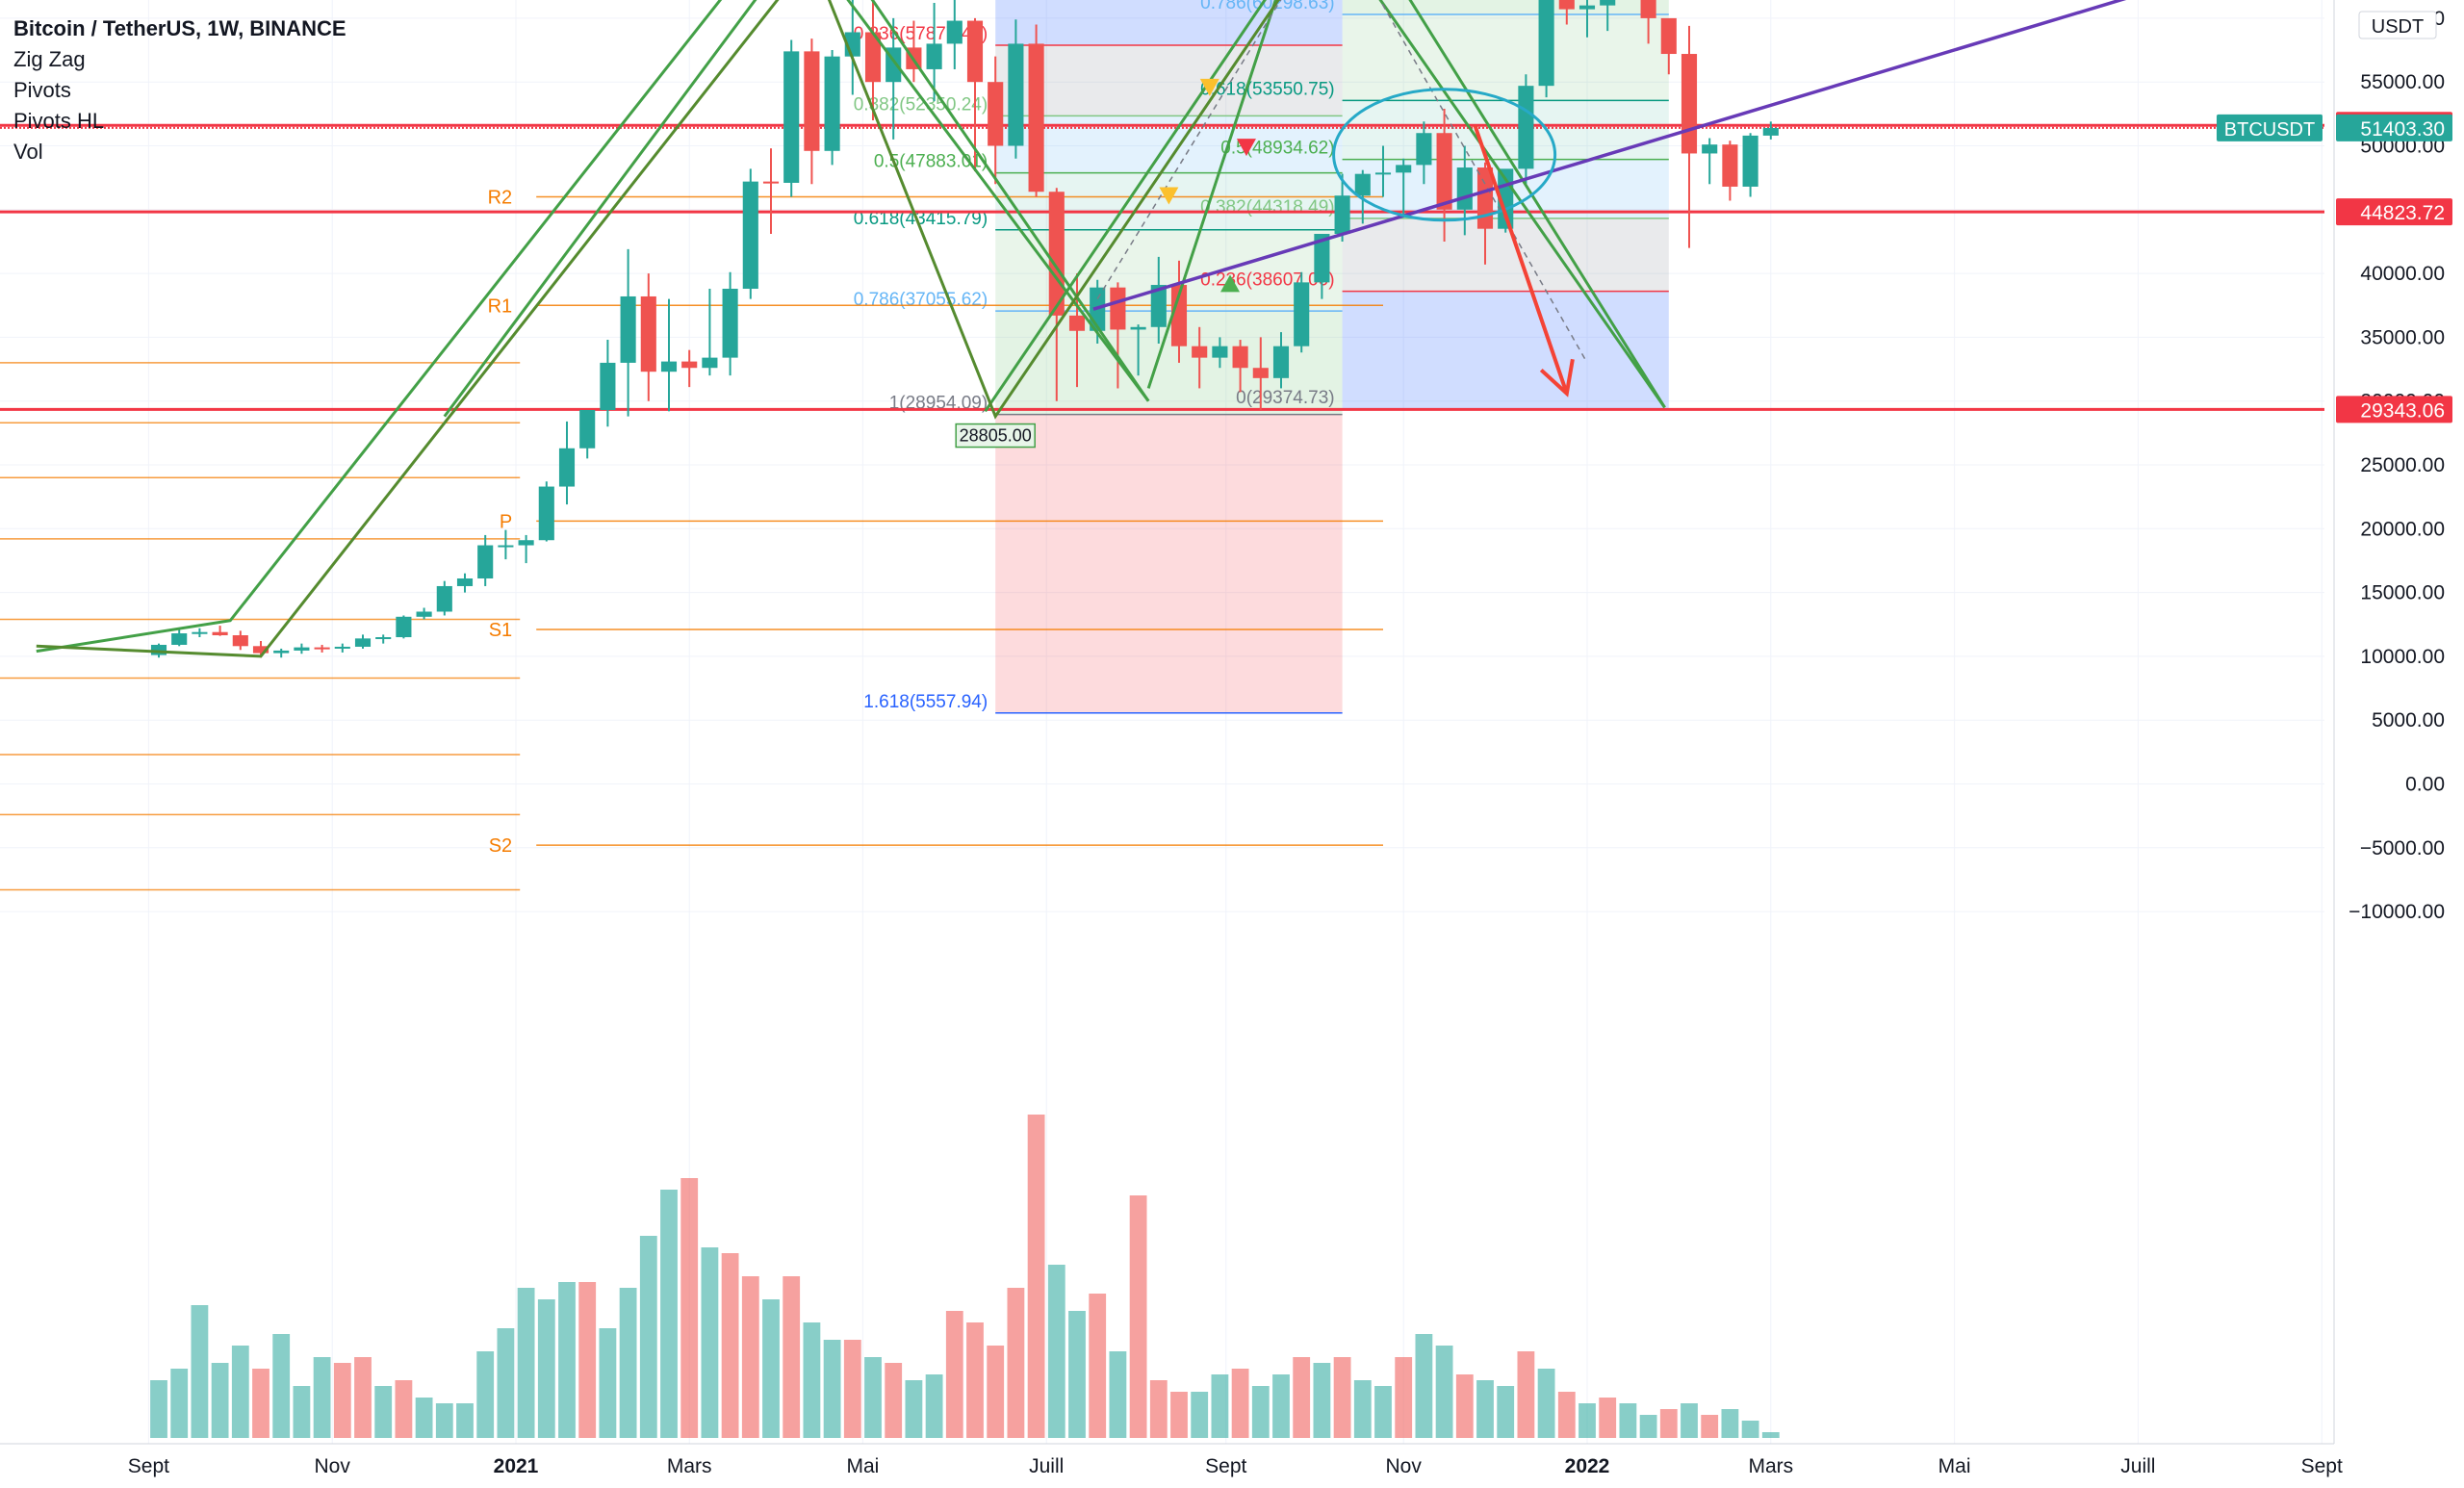  Describe the element at coordinates (2402, 465) in the screenshot. I see `price-axis-tick: 25000.00` at that location.